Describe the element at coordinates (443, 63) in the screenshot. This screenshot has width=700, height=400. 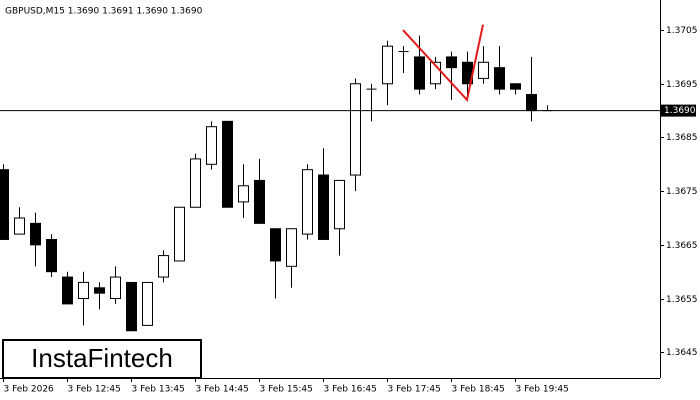
I see `pattern-line` at that location.